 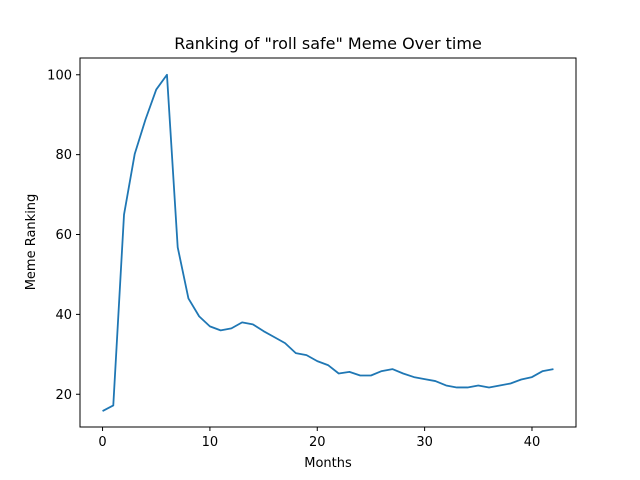 What do you see at coordinates (210, 442) in the screenshot?
I see `x-tick-label: 10` at bounding box center [210, 442].